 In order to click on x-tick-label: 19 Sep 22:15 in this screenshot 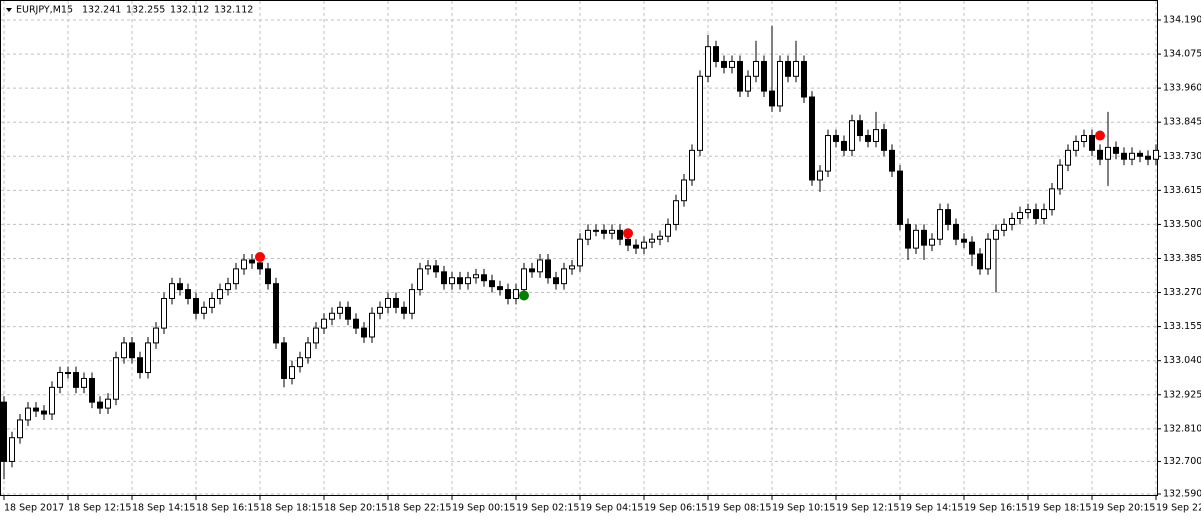, I will do `click(1178, 508)`.